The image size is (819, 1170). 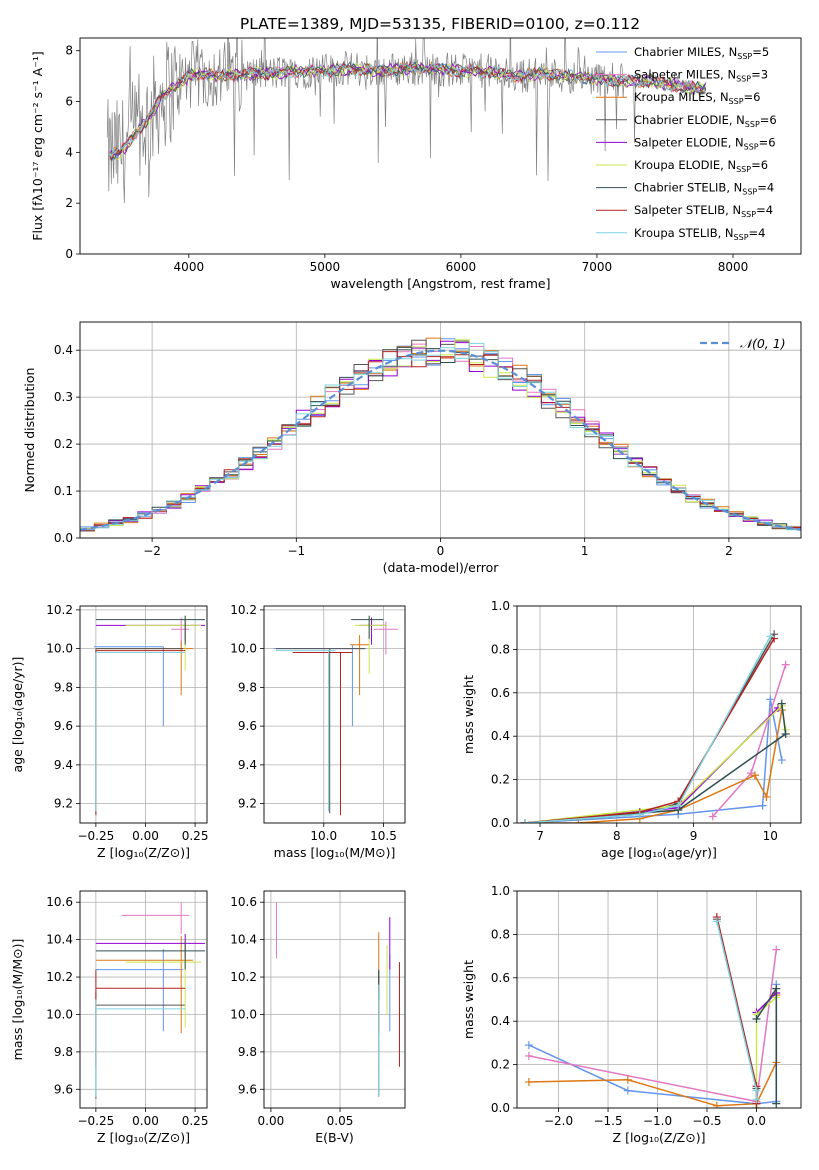 I want to click on y-tick-label: 0.0, so click(x=500, y=1108).